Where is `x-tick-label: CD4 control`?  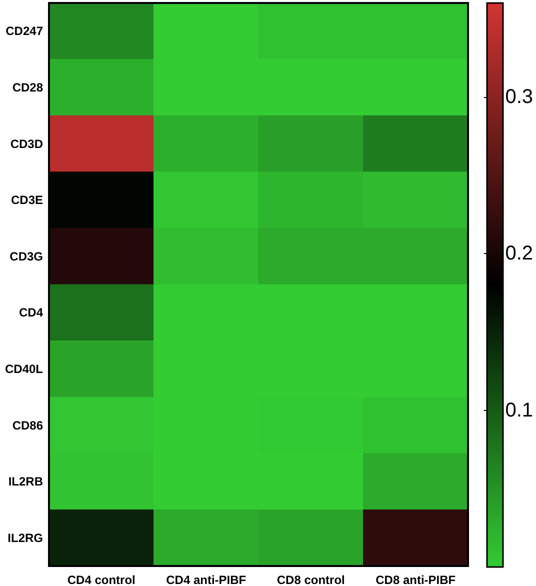
x-tick-label: CD4 control is located at coordinates (101, 579).